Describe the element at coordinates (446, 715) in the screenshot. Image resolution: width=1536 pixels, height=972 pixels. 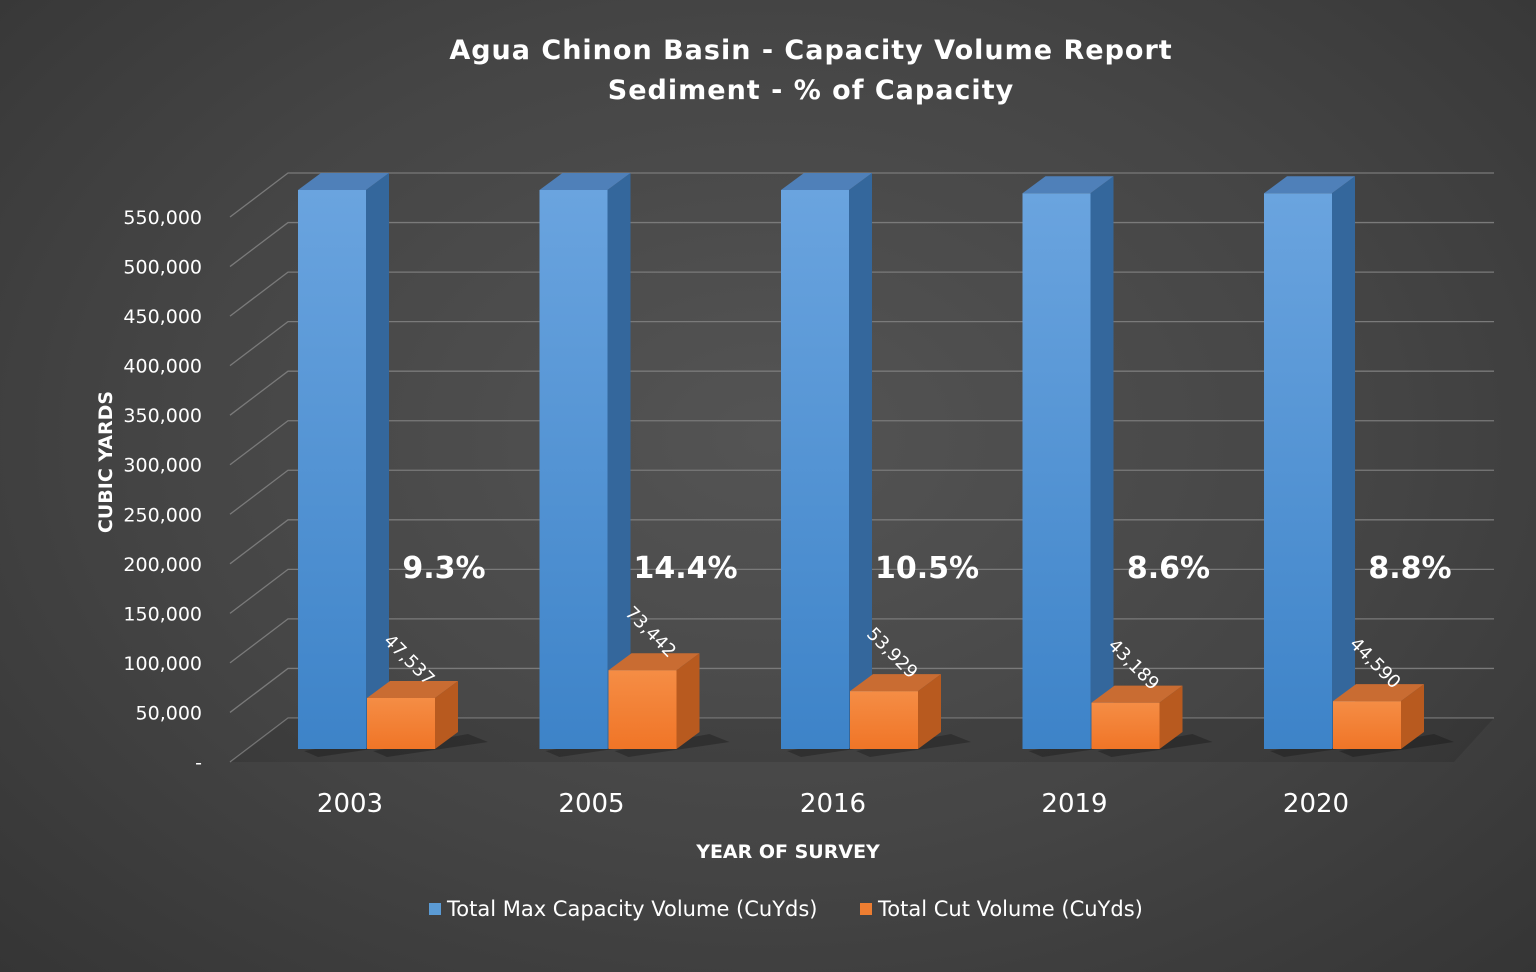
I see `bar-cut-2003-side` at that location.